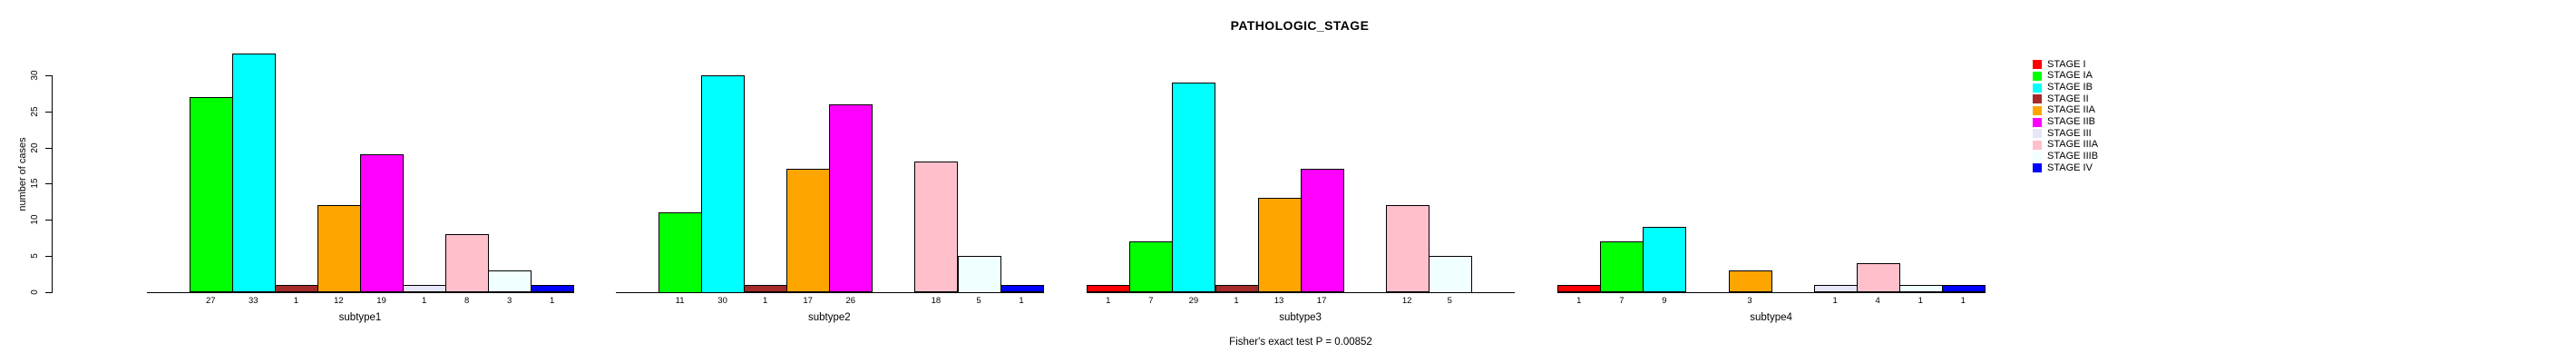  I want to click on bar-stage-ib-subtype4, so click(1665, 259).